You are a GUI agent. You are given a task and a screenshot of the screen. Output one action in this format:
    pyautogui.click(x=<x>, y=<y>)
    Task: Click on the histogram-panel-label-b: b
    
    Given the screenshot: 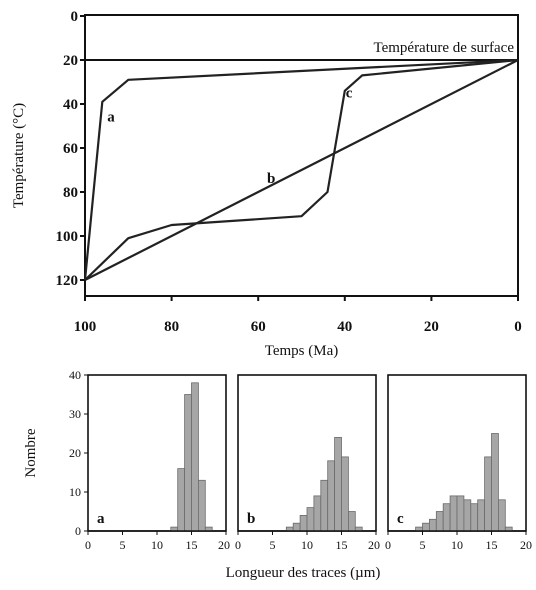 What is the action you would take?
    pyautogui.click(x=251, y=519)
    